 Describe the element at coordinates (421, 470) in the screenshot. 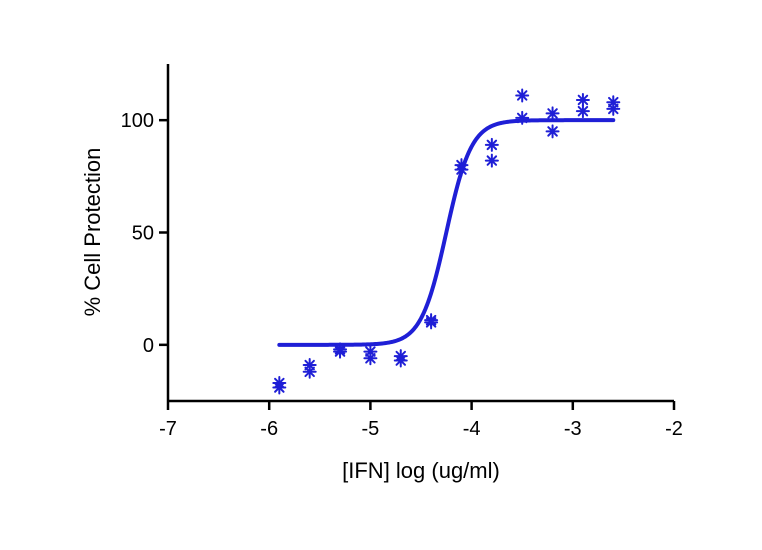

I see `x-axis-title: [IFN] log (ug/ml)` at that location.